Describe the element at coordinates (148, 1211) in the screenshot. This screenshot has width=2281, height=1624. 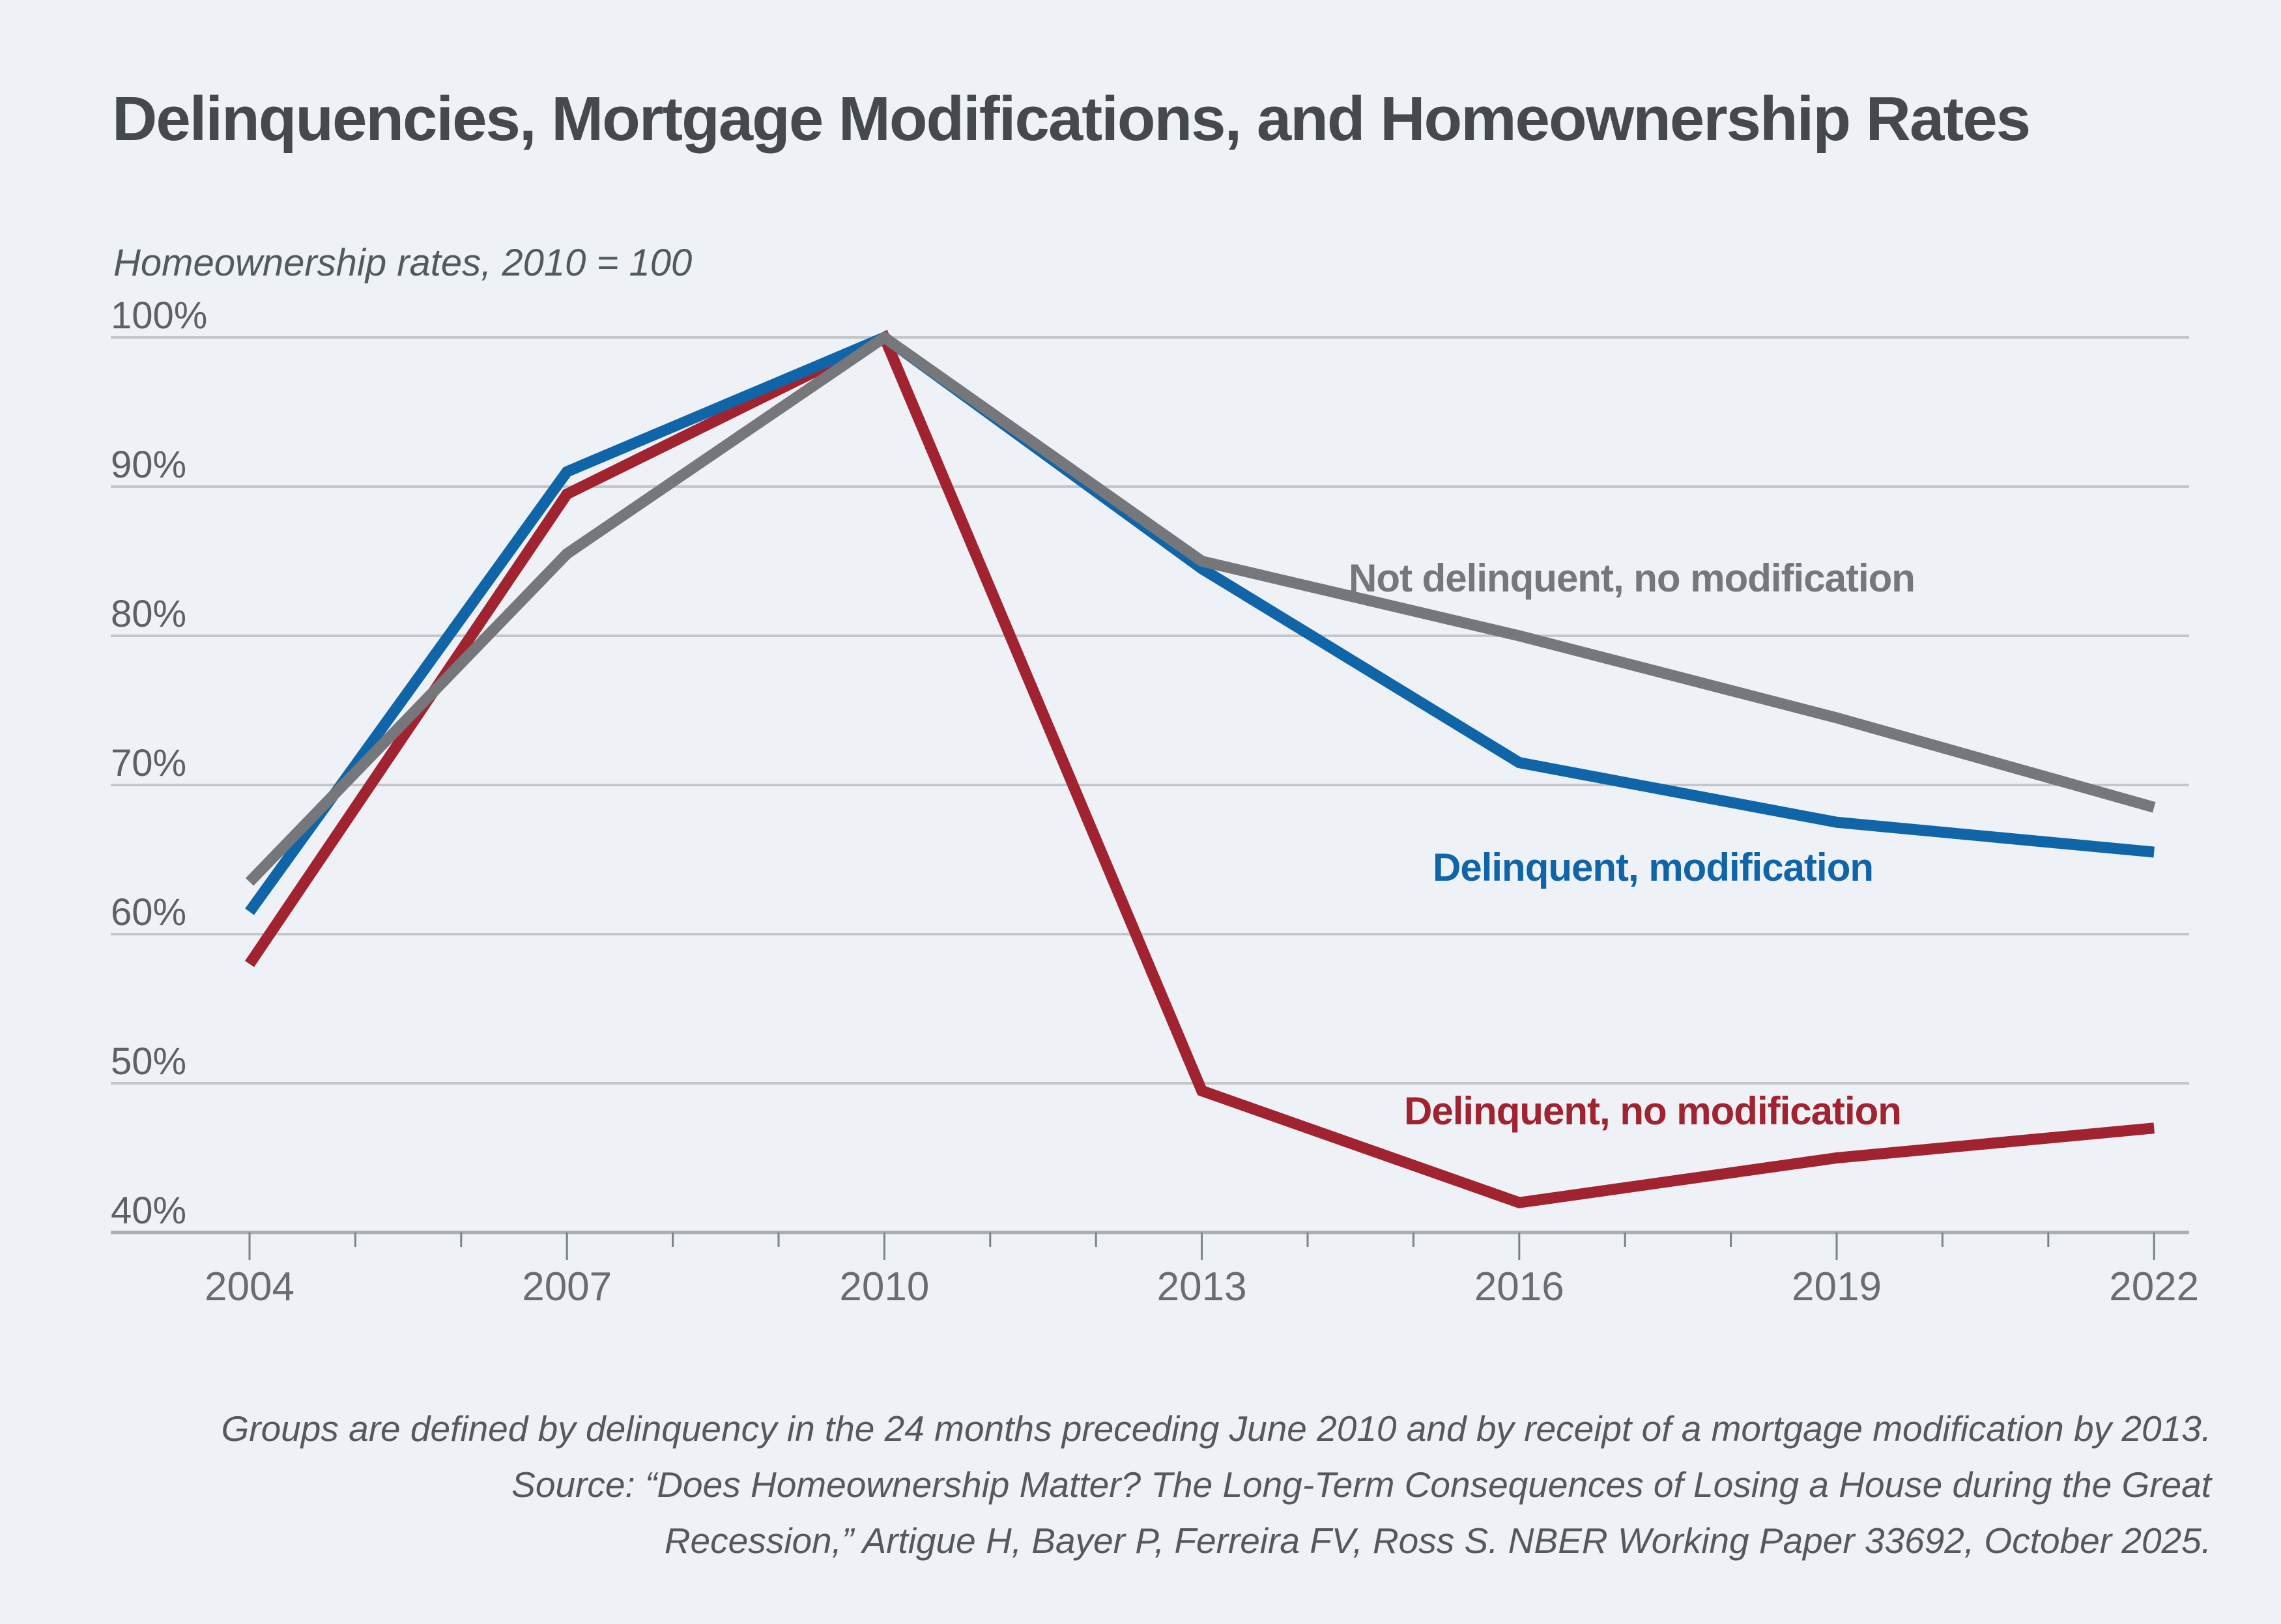
I see `y-axis-label-40: 40%` at that location.